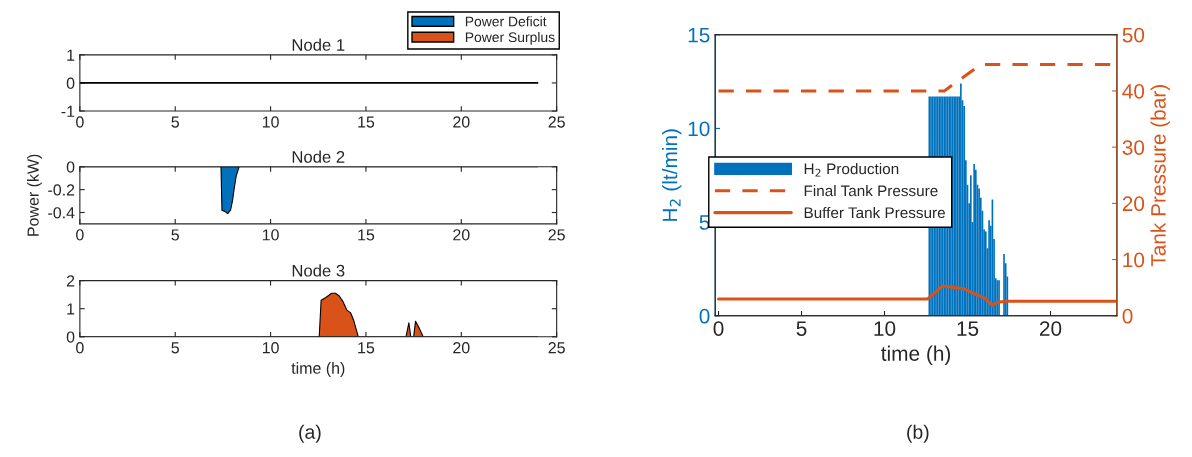  Describe the element at coordinates (68, 111) in the screenshot. I see `y-tick-label: -1` at that location.